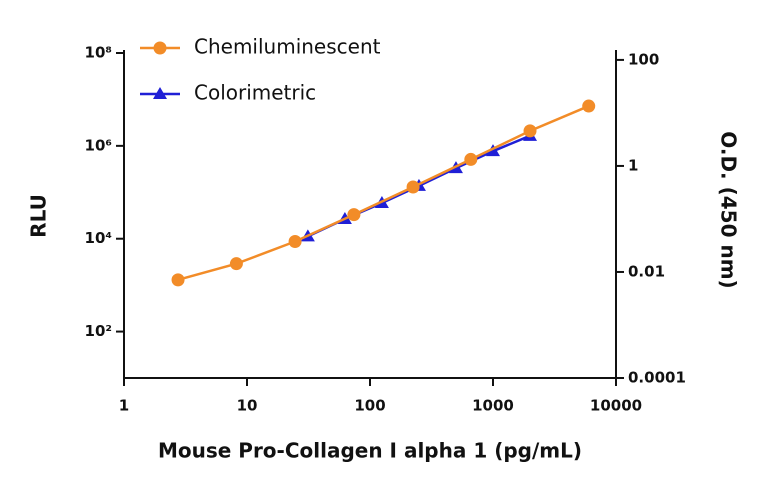 This screenshot has height=490, width=768. I want to click on y2-tick-label: 0.0001, so click(657, 378).